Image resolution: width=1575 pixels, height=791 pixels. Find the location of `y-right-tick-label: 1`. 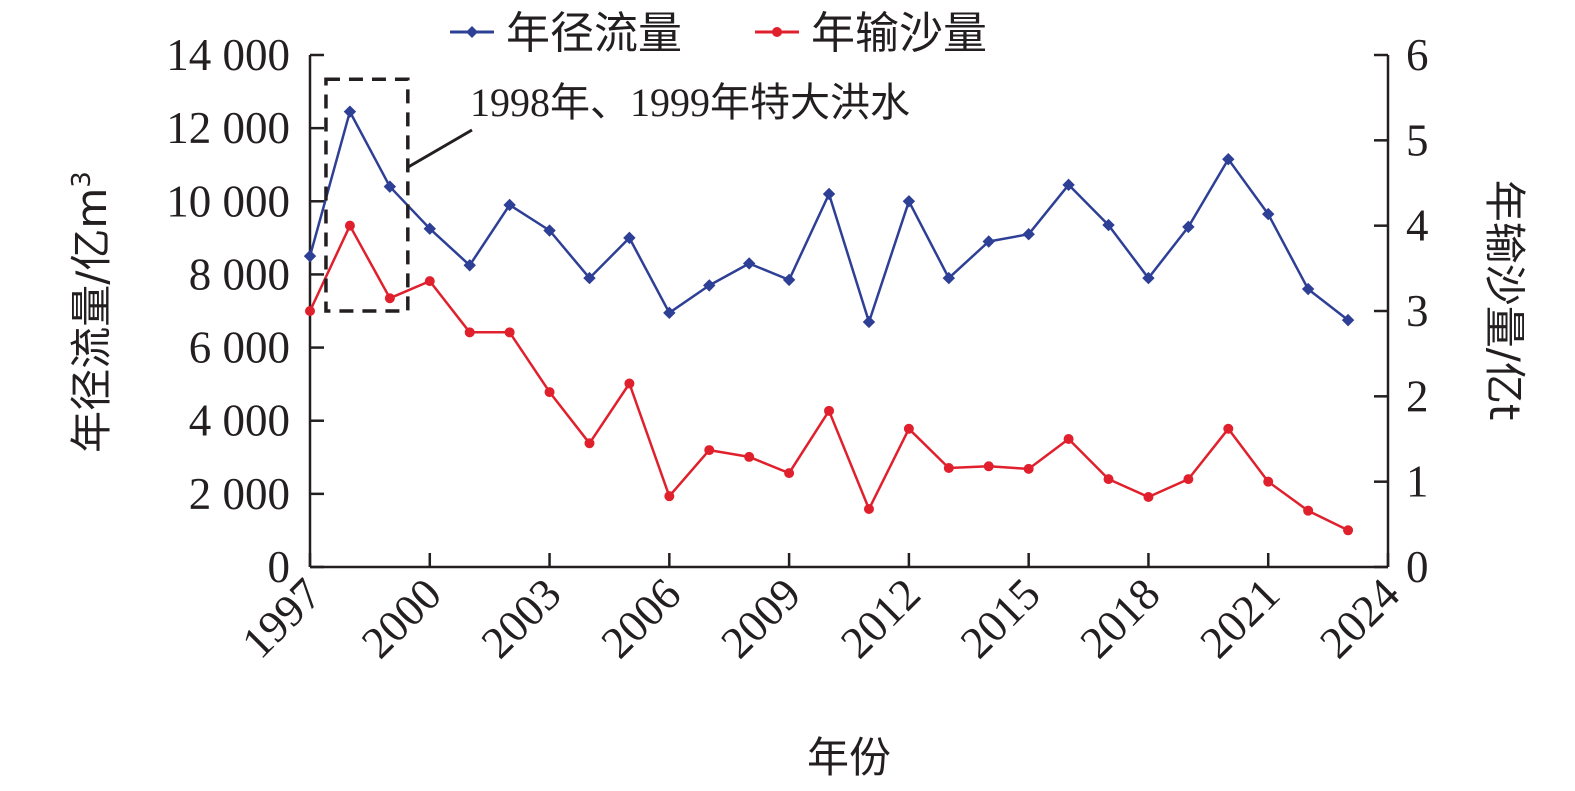

y-right-tick-label: 1 is located at coordinates (1417, 482).